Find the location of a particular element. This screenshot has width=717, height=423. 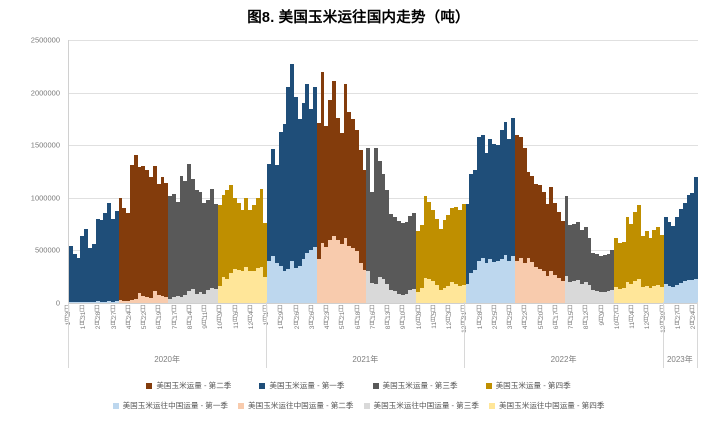

legend-item: 美国玉米运往中国运量 - 第二季 is located at coordinates (296, 406).